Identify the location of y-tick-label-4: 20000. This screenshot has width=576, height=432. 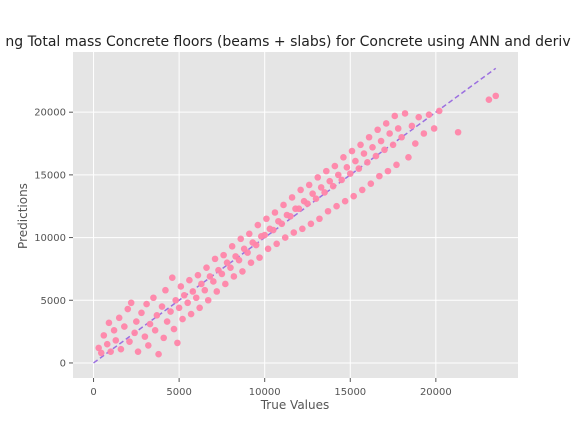
(50, 113).